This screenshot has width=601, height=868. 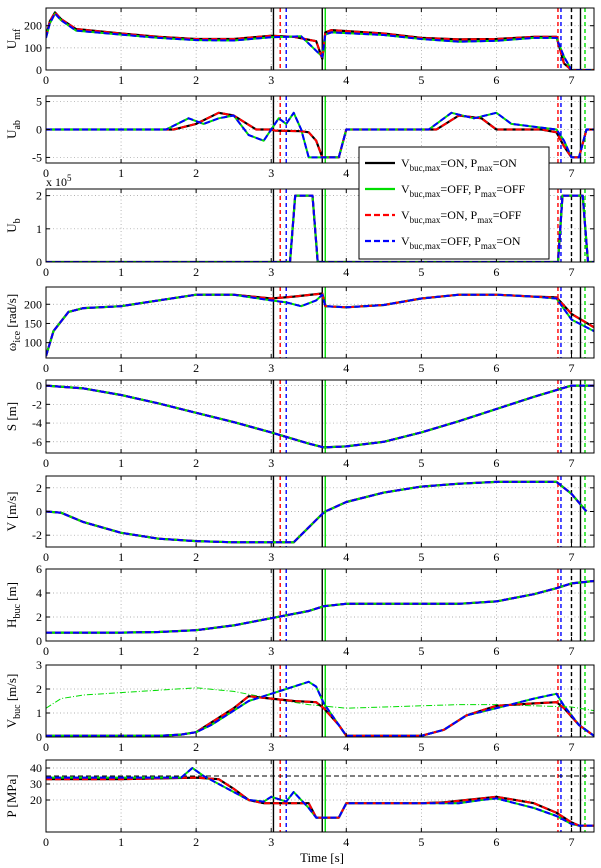 I want to click on legend-entry-off_off: Vbuc,max=OFF, Pmax=OFF, so click(x=445, y=190).